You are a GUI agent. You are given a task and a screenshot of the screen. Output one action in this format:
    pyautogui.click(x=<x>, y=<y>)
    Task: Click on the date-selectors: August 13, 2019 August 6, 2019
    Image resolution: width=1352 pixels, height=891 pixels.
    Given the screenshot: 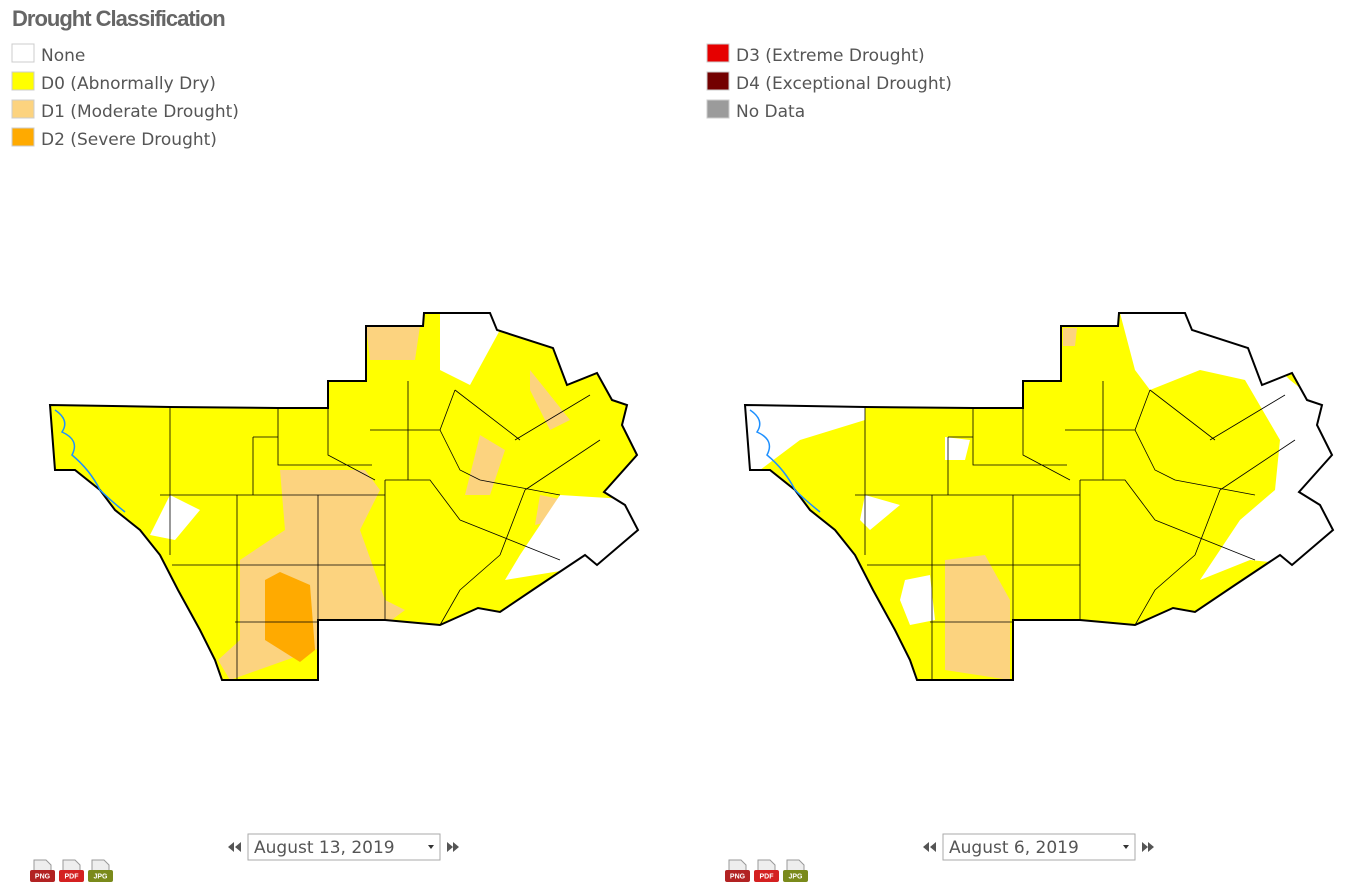 What is the action you would take?
    pyautogui.click(x=691, y=847)
    